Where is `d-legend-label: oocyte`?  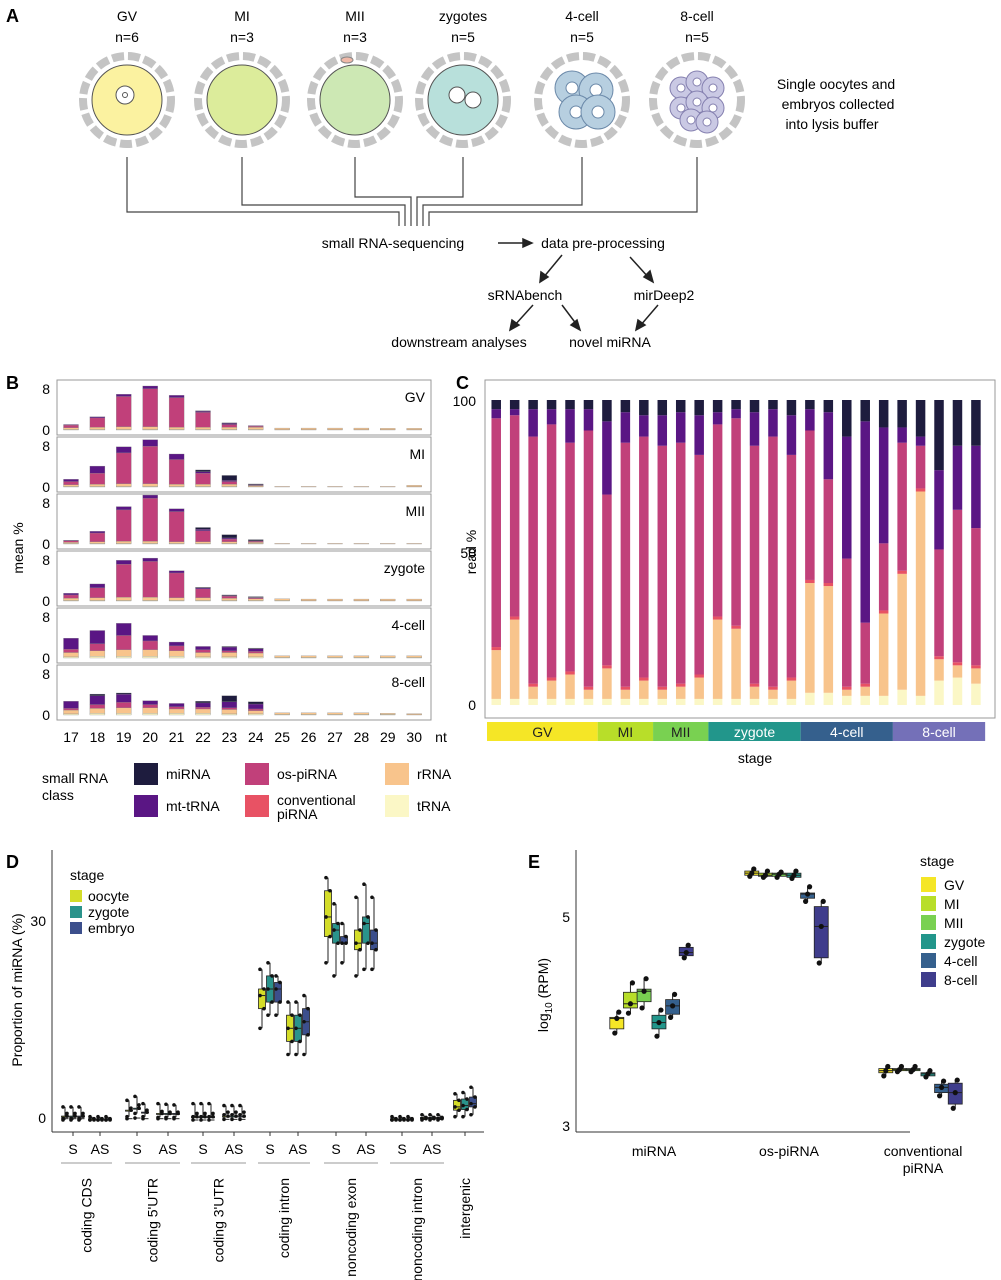
d-legend-label: oocyte is located at coordinates (108, 896).